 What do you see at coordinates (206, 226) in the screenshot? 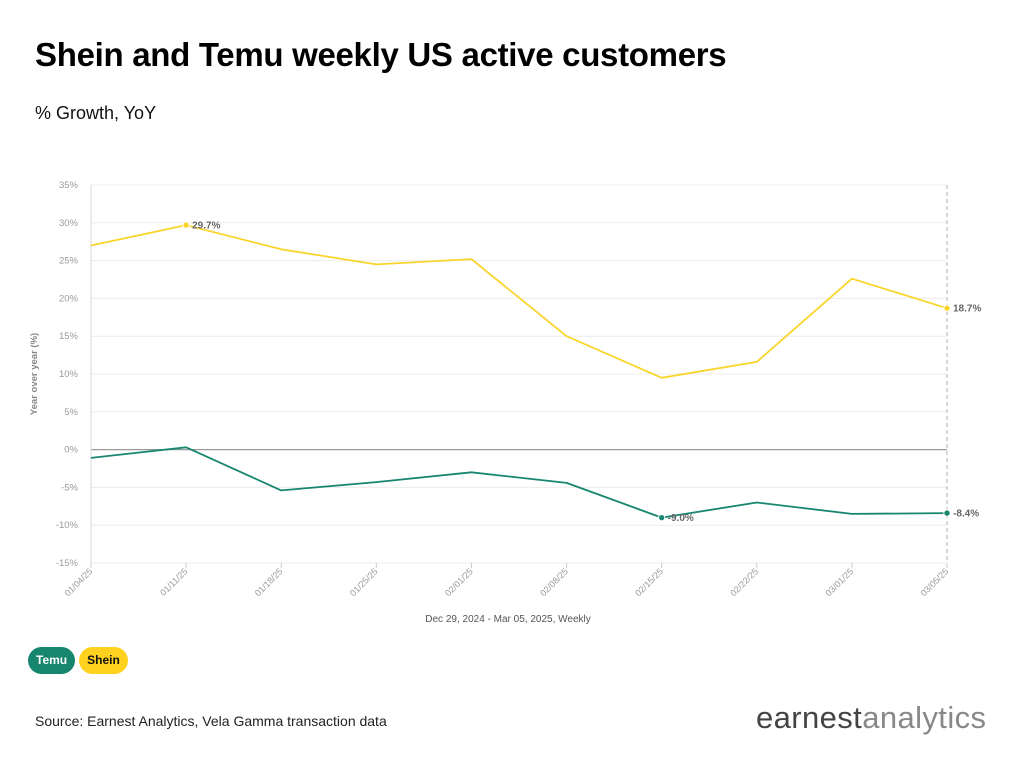
I see `data-label-shein: 29.7%` at bounding box center [206, 226].